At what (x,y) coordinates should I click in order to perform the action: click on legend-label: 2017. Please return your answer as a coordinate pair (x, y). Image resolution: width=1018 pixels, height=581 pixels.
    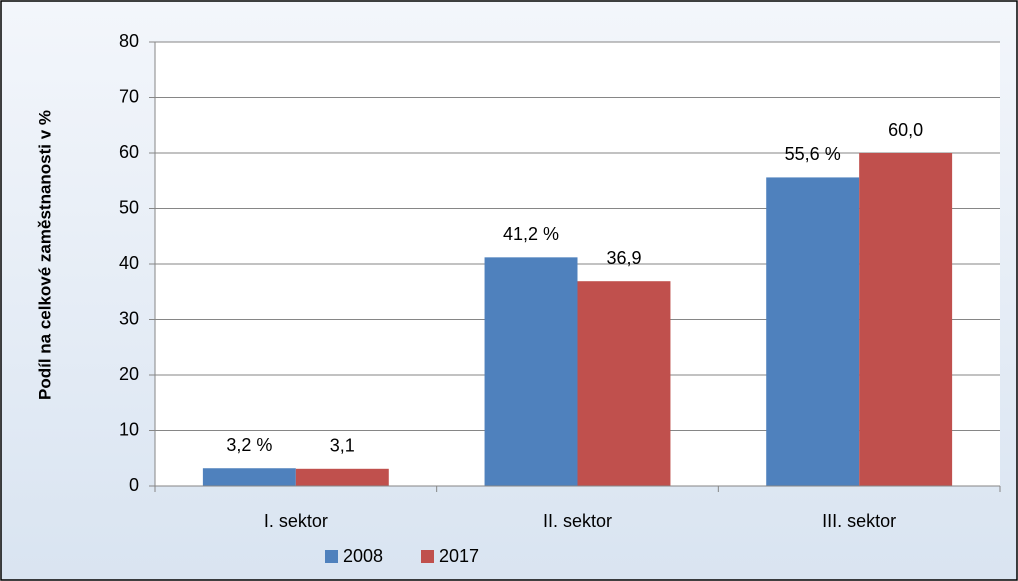
    Looking at the image, I should click on (459, 556).